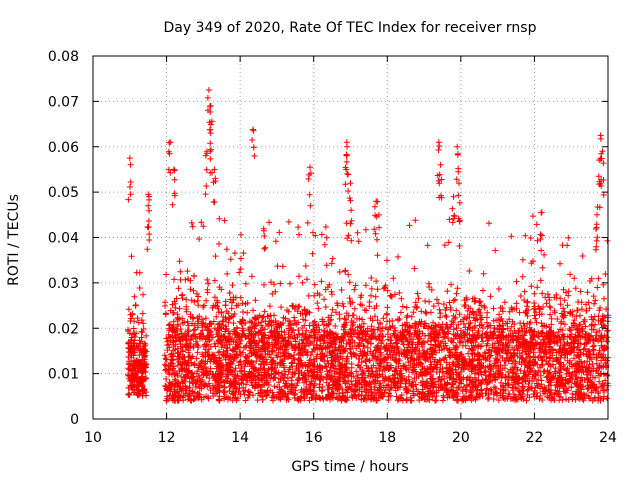 The width and height of the screenshot is (640, 480). What do you see at coordinates (63, 193) in the screenshot?
I see `y-tick-label: 0.05` at bounding box center [63, 193].